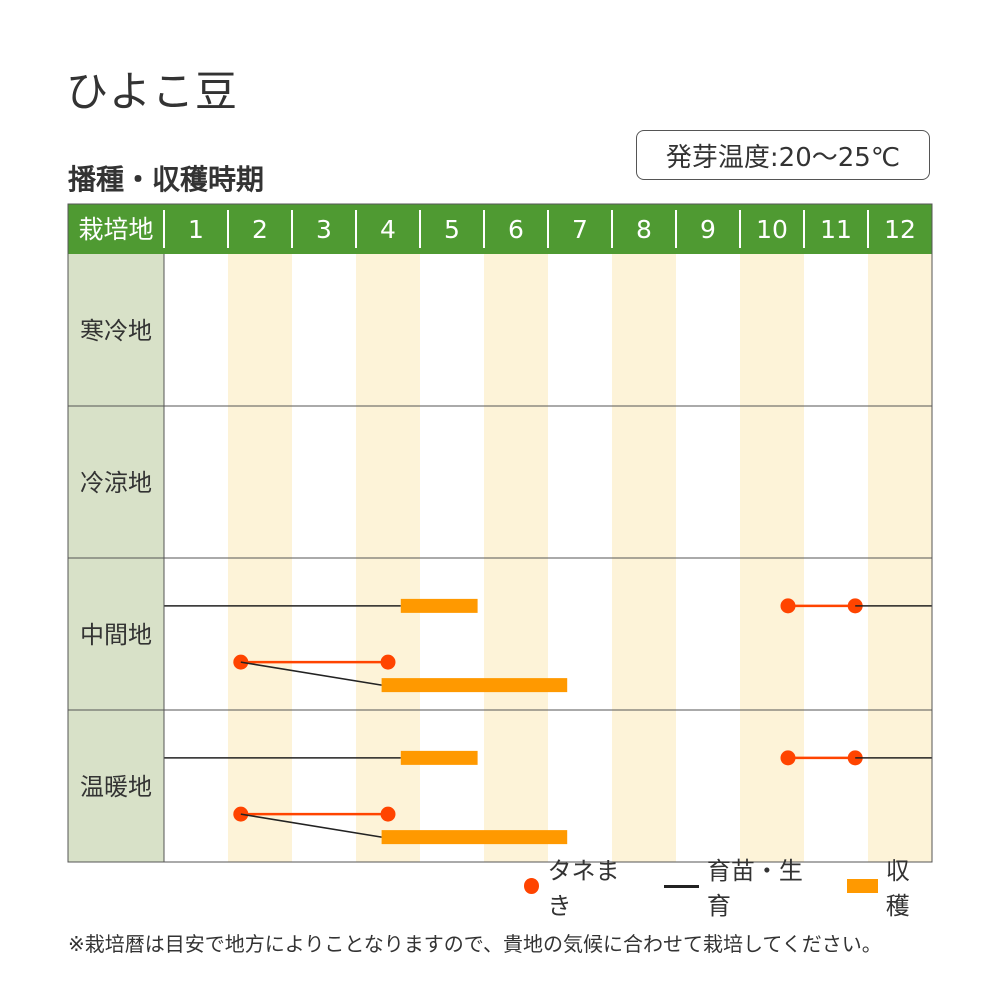  Describe the element at coordinates (862, 886) in the screenshot. I see `harvest-bar-icon` at that location.